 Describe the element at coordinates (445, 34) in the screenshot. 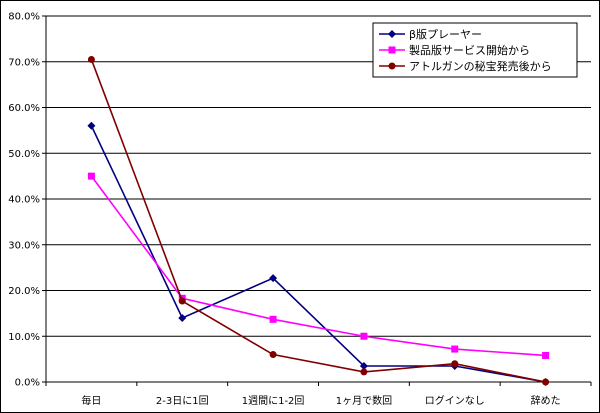

I see `legend-label-beta: β版プレーヤー` at that location.